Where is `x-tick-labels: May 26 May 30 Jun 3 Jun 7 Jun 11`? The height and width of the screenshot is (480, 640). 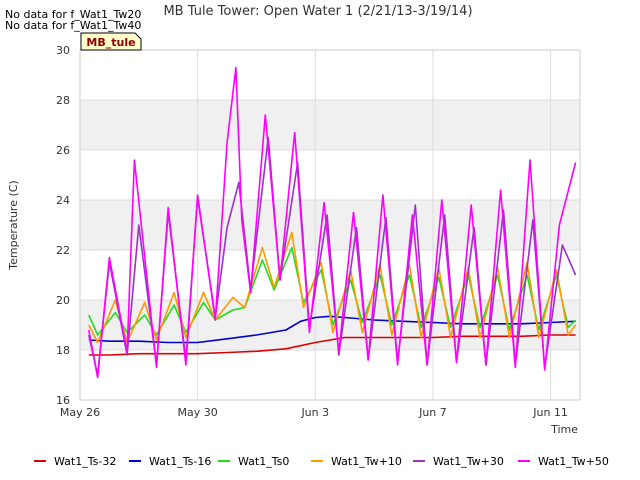
x-tick-labels: May 26 May 30 Jun 3 Jun 7 Jun 11 is located at coordinates (314, 412).